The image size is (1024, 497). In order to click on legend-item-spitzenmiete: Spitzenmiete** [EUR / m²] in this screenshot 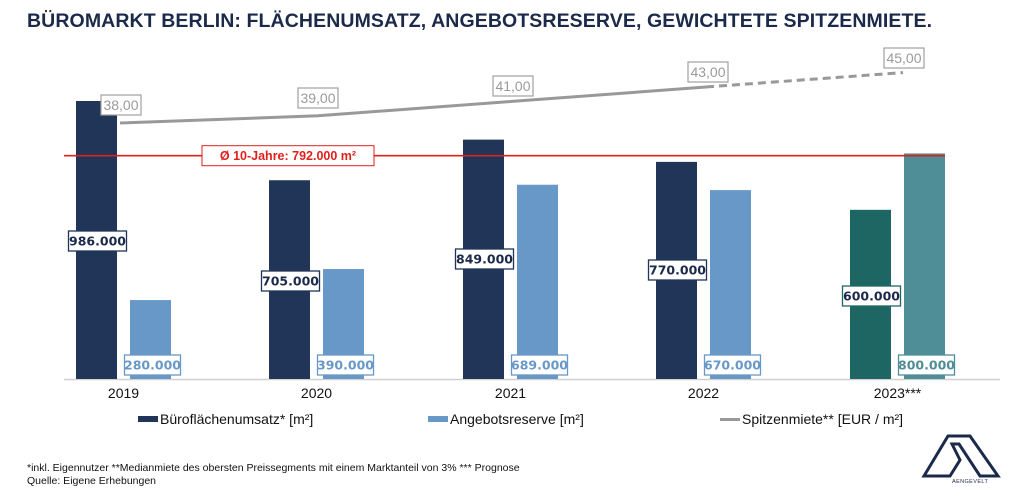, I will do `click(811, 419)`.